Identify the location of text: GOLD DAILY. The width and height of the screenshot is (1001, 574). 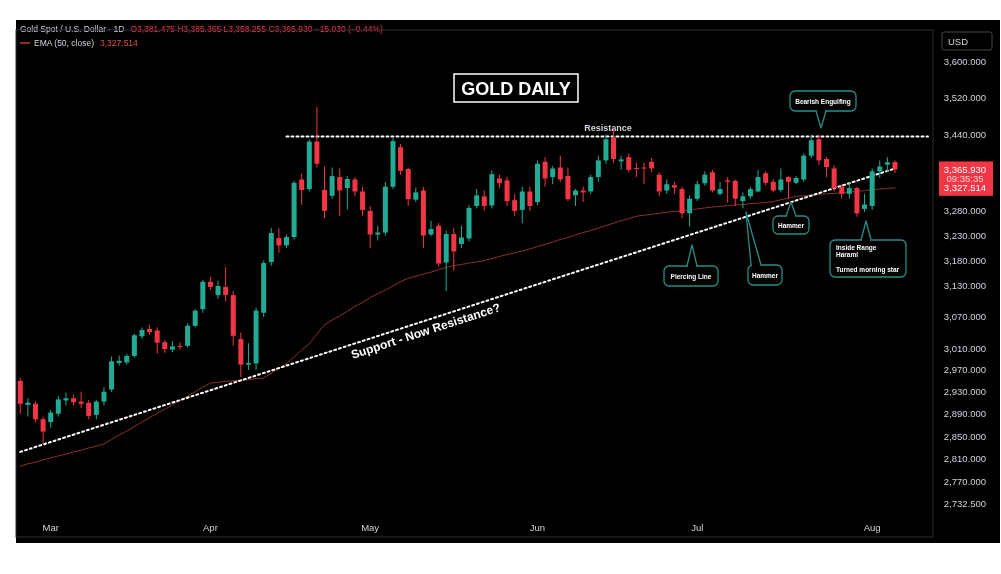
(516, 89).